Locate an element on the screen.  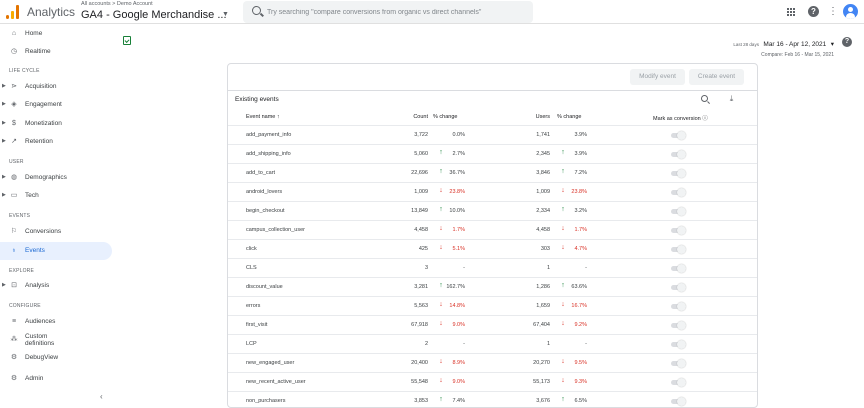
event-name: first_visit is located at coordinates (257, 325).